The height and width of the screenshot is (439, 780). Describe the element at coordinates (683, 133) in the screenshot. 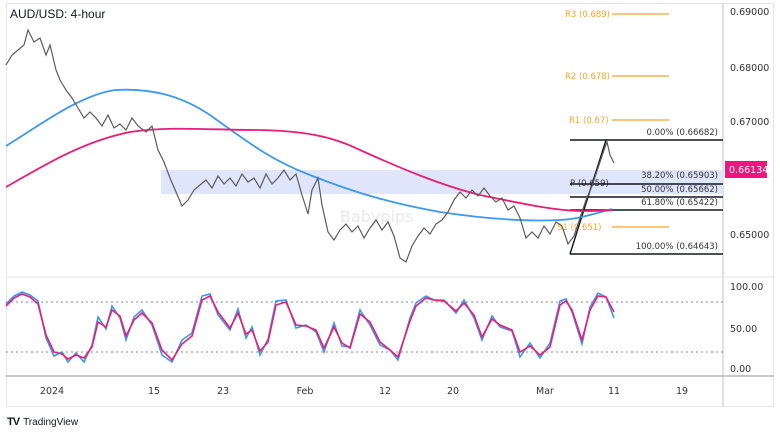

I see `fib-0-label: 0.00% (0.66682)` at that location.